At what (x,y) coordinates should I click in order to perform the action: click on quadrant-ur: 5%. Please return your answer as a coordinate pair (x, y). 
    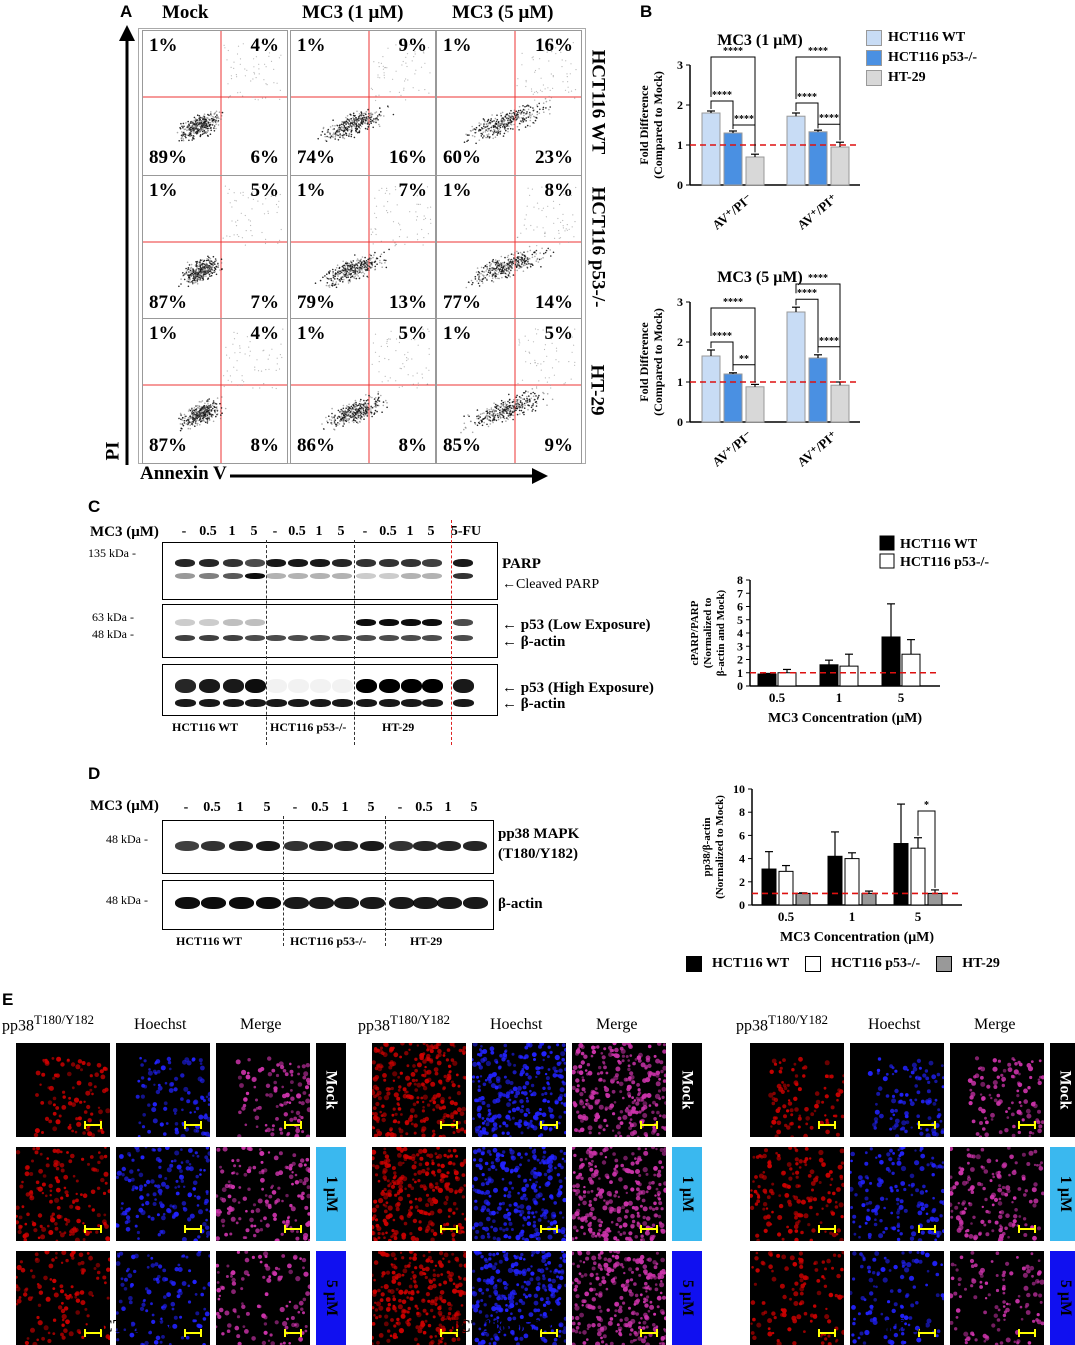
    Looking at the image, I should click on (265, 191).